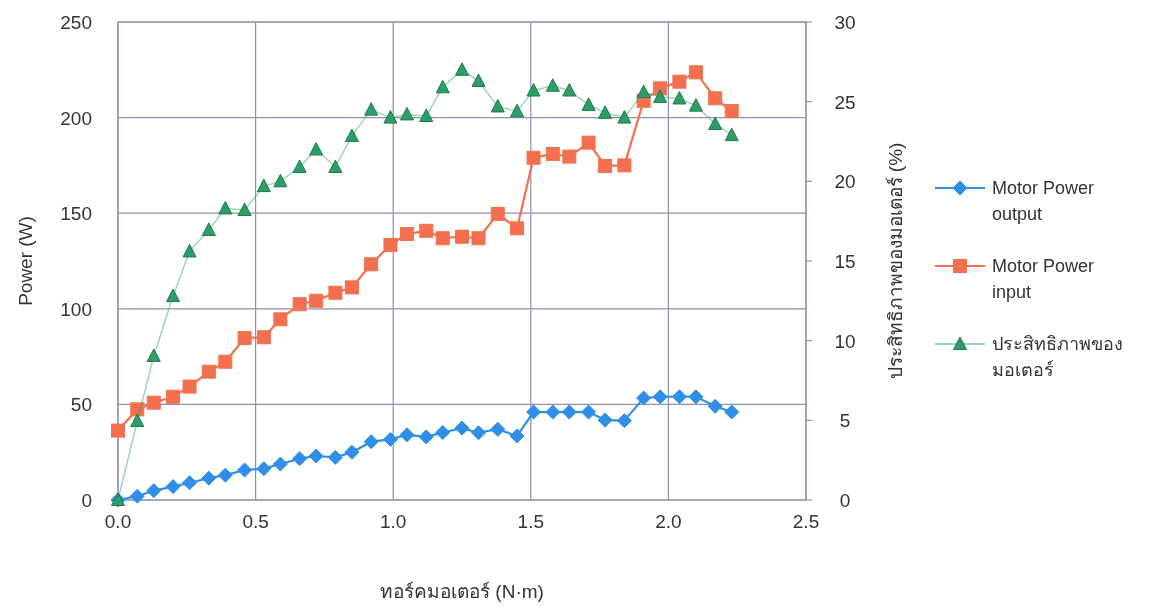  What do you see at coordinates (393, 521) in the screenshot?
I see `x-tick-label: 1.0` at bounding box center [393, 521].